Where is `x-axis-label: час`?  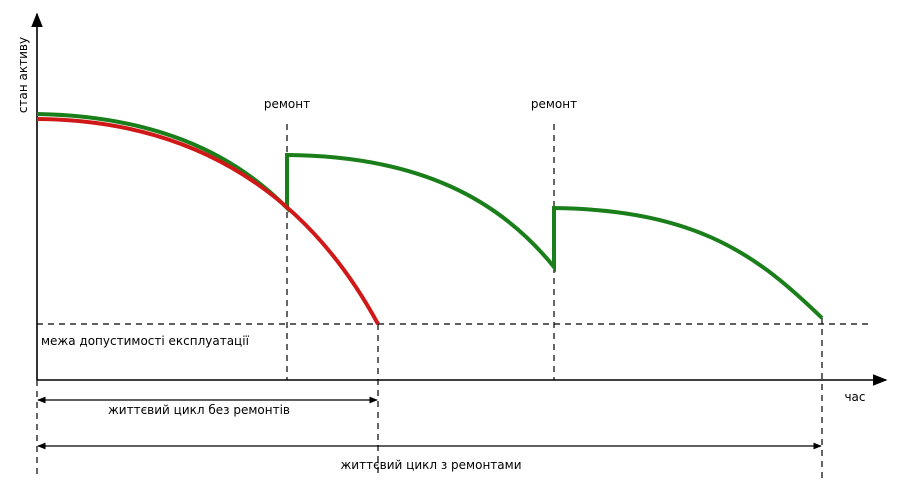
x-axis-label: час is located at coordinates (854, 397).